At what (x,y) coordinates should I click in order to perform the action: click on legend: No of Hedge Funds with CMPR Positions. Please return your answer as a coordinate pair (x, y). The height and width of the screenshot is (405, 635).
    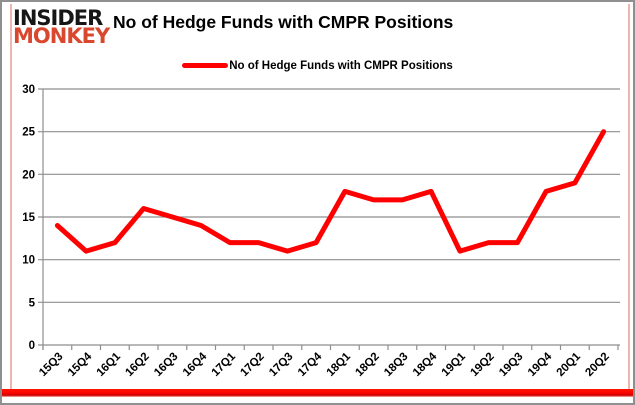
    Looking at the image, I should click on (317, 65).